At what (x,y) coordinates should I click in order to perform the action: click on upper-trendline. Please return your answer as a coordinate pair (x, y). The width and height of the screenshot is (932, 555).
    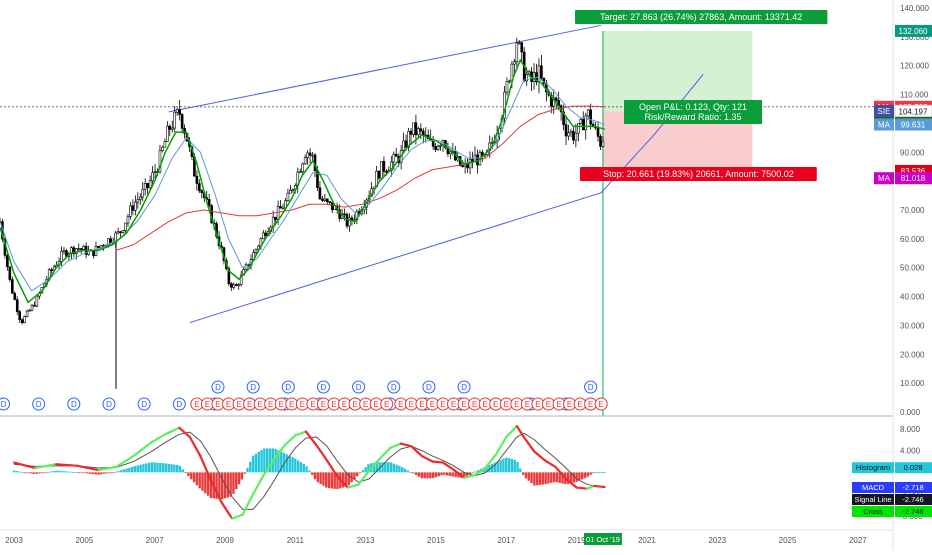
    Looking at the image, I should click on (385, 68).